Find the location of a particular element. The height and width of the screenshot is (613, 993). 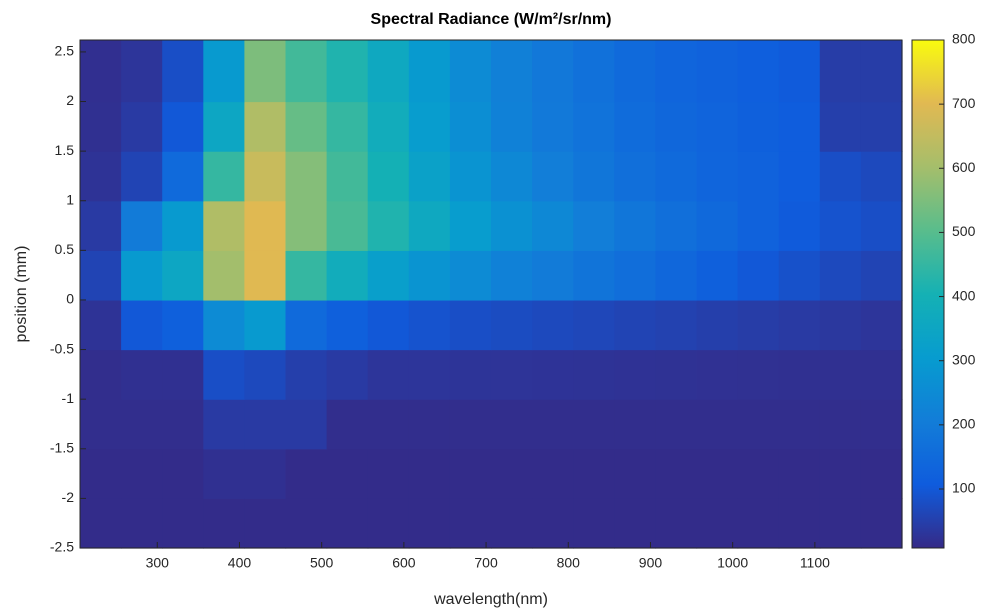

x-tick-label: 300 is located at coordinates (158, 563).